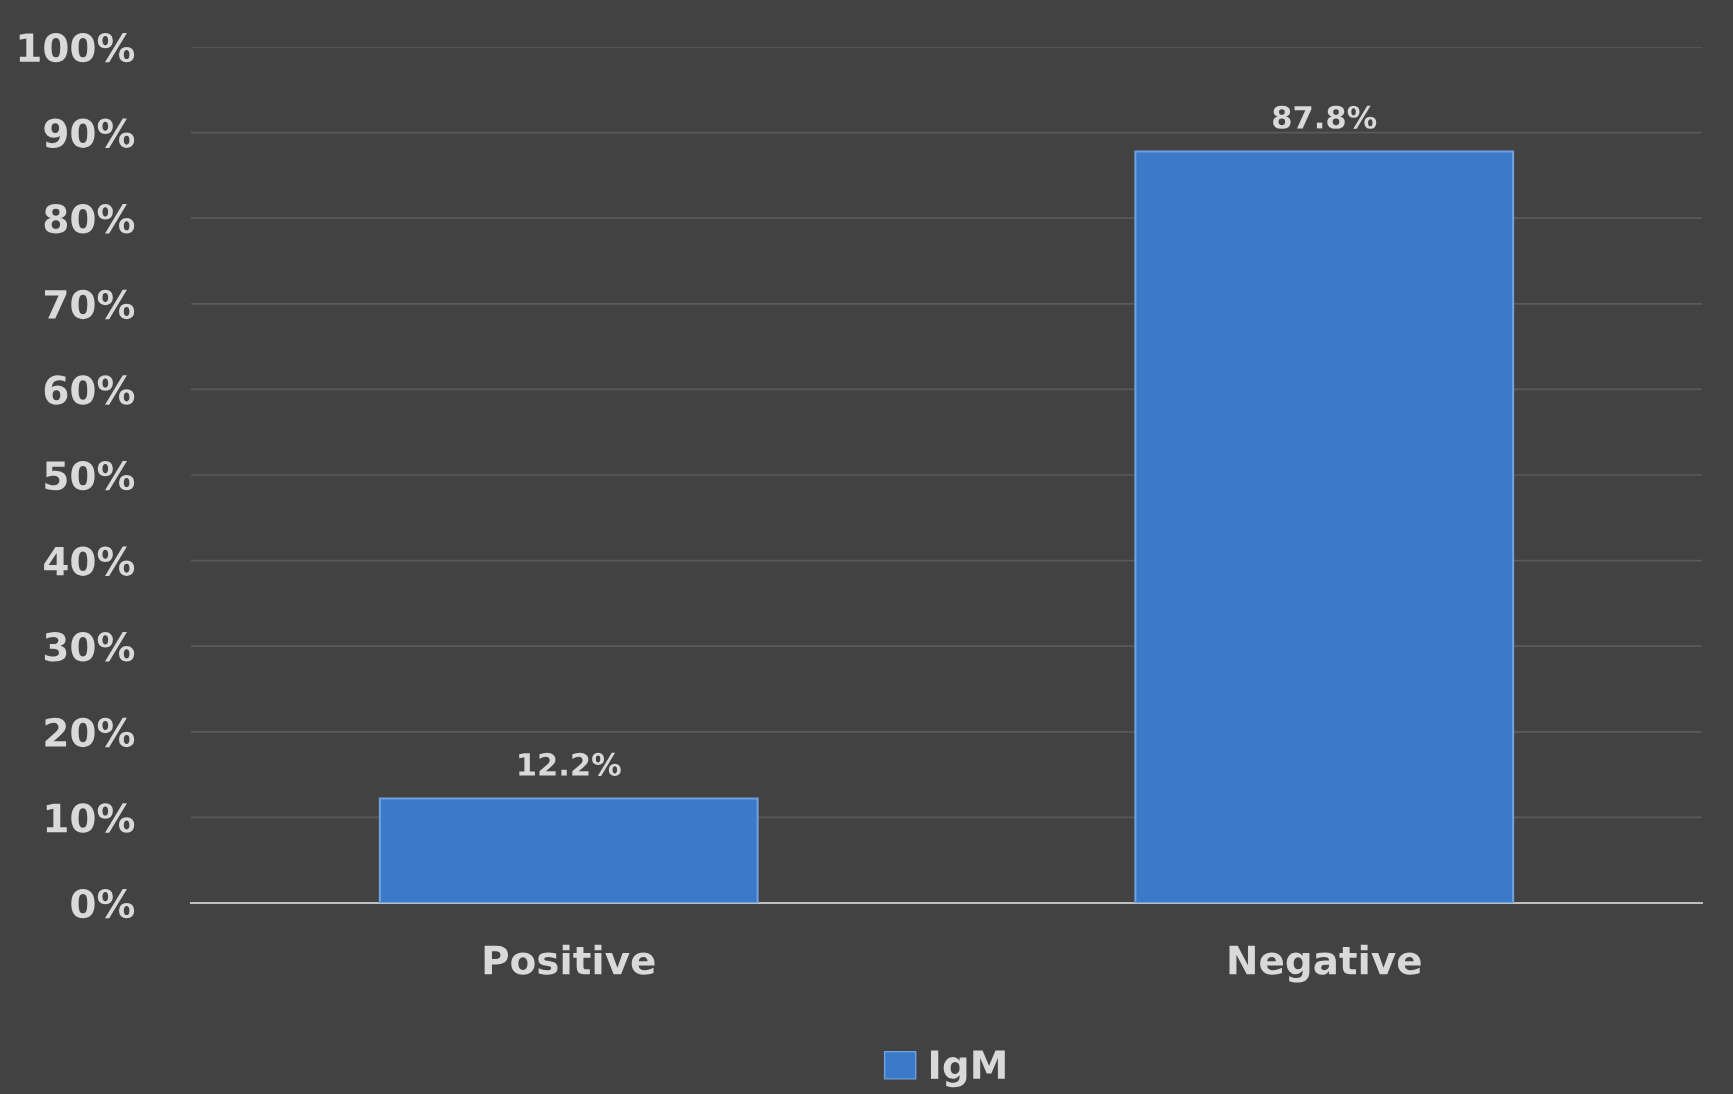 This screenshot has width=1733, height=1094. Describe the element at coordinates (89, 647) in the screenshot. I see `y-tick-label: 30%` at that location.